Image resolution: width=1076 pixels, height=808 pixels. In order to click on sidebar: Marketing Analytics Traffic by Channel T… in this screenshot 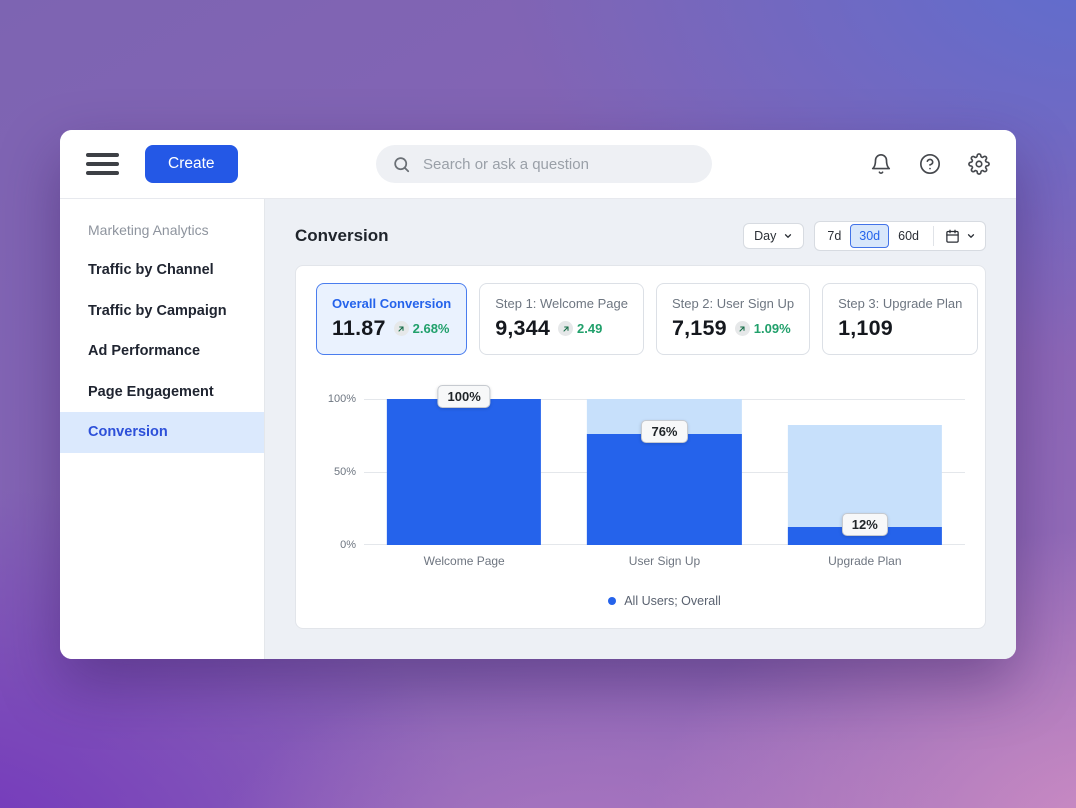, I will do `click(162, 429)`.